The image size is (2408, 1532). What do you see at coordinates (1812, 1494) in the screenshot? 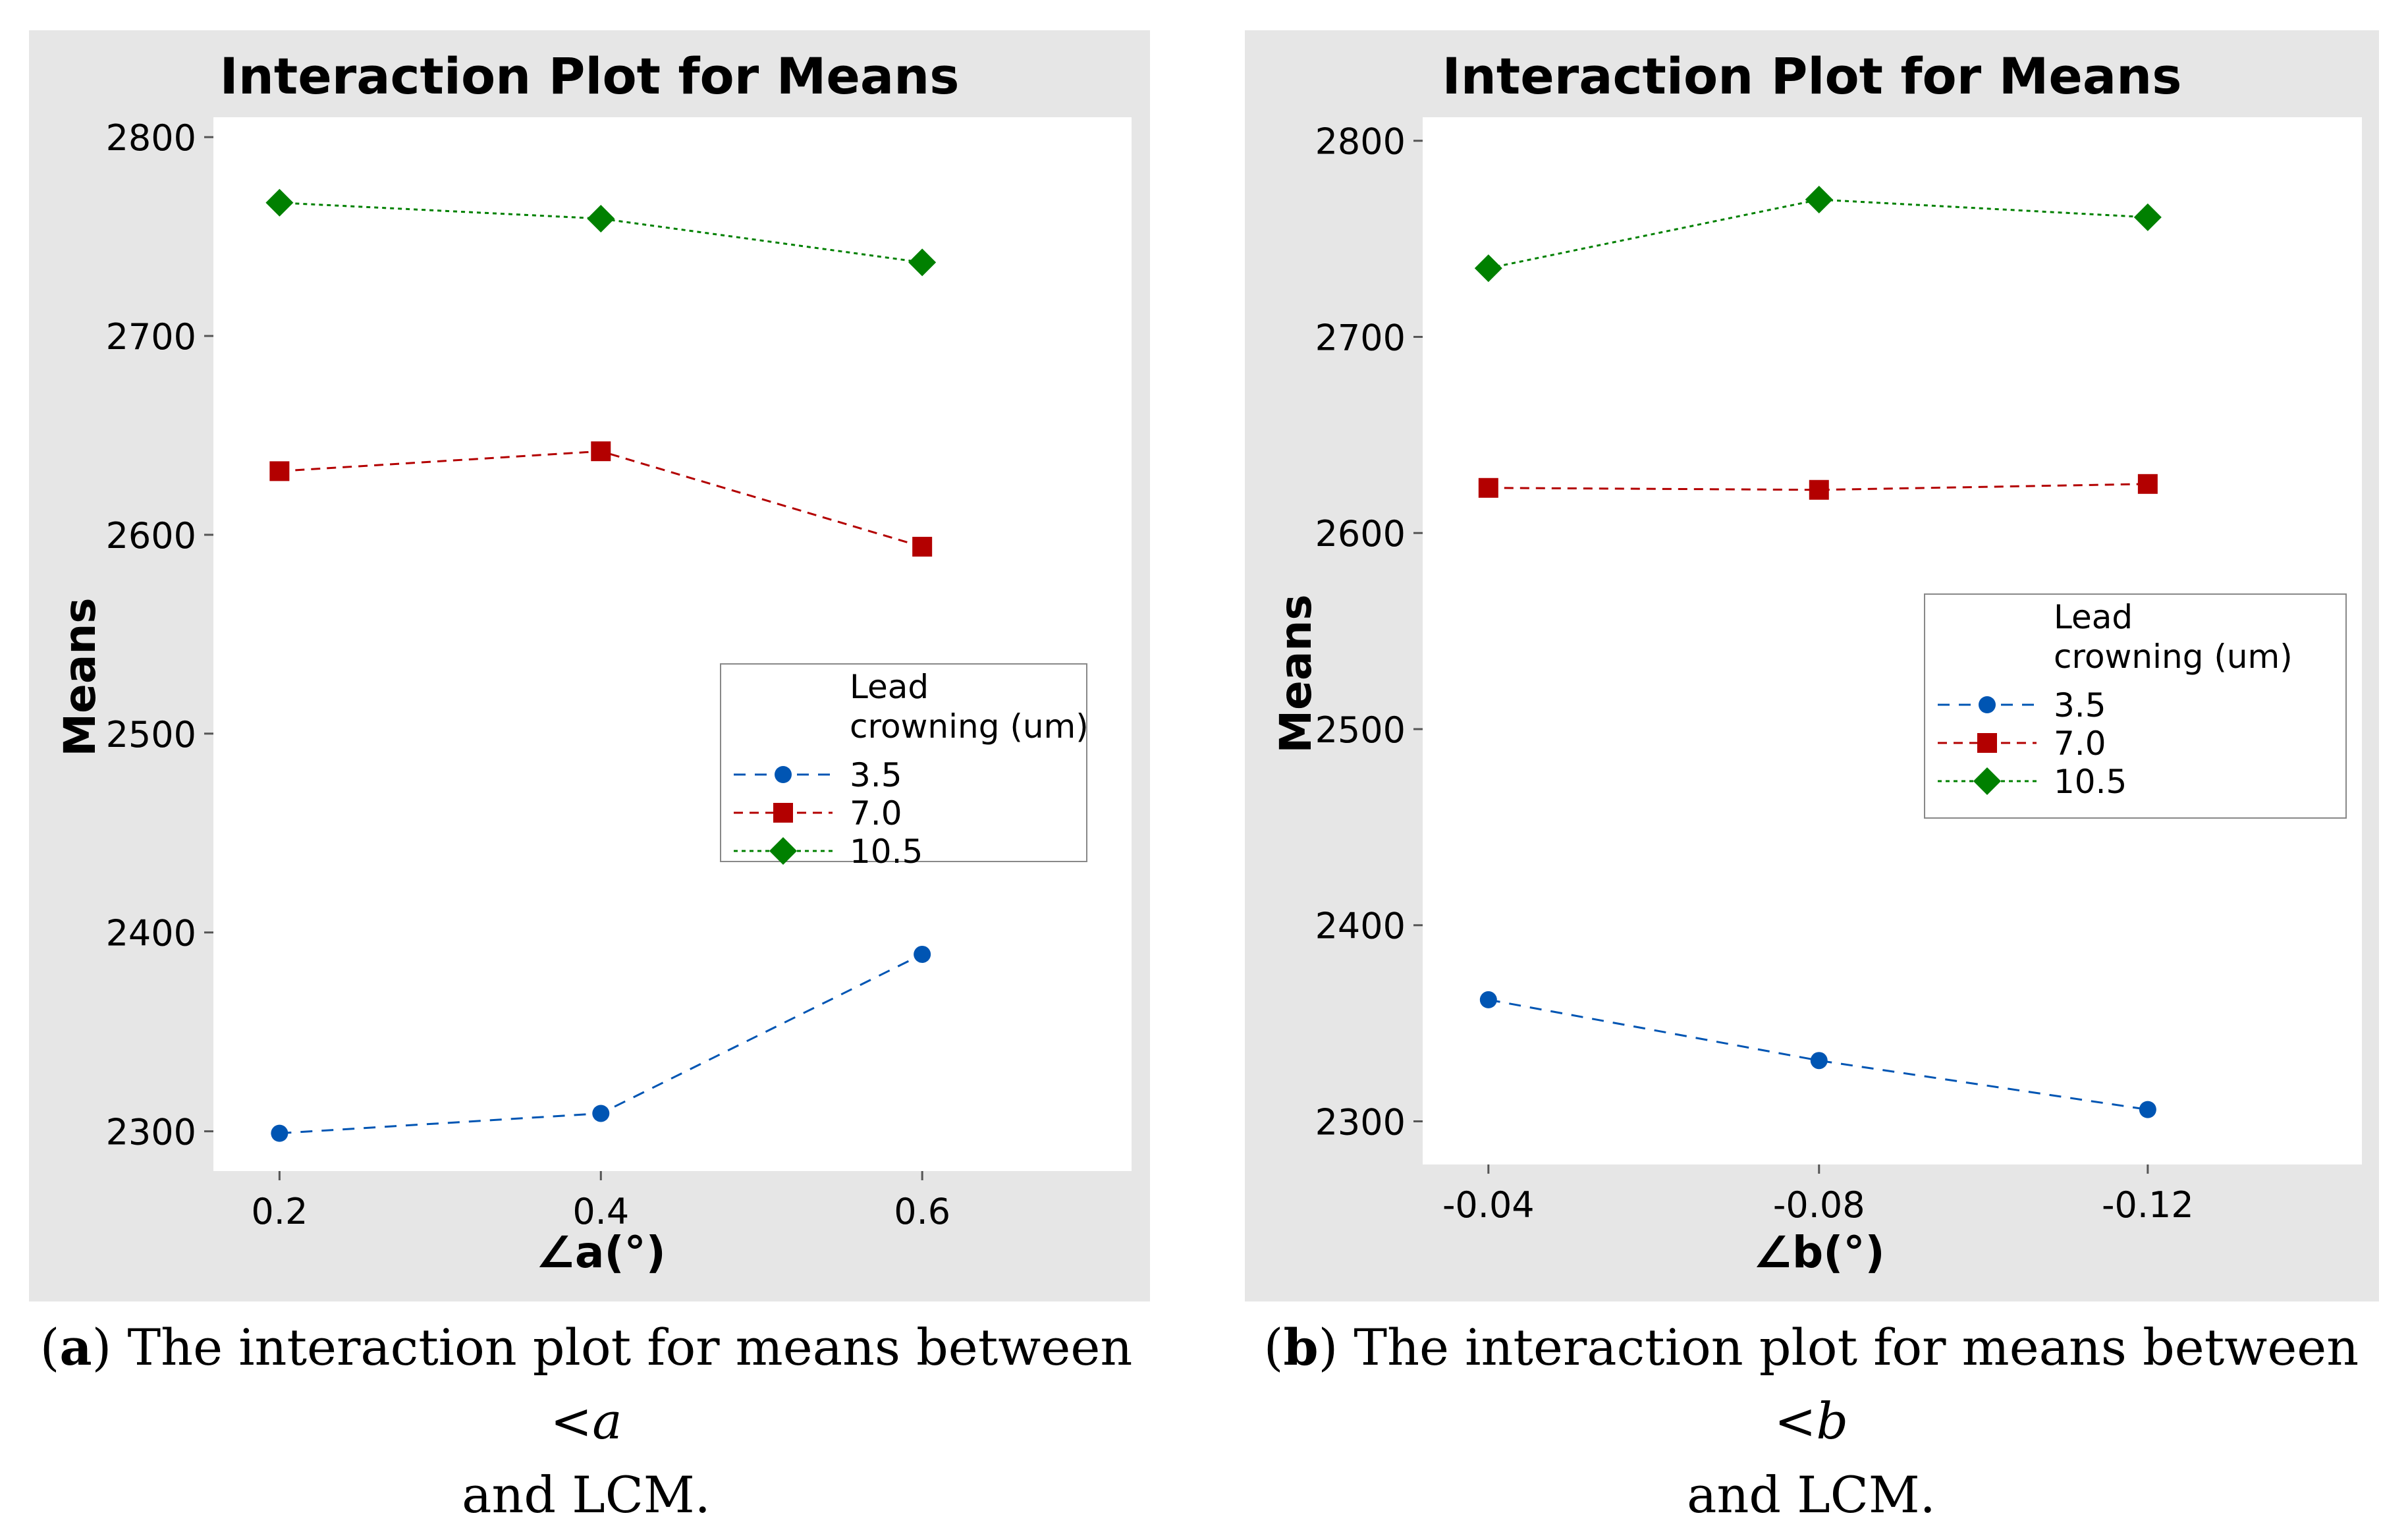
I see `caption-b-line2: and LCM.` at bounding box center [1812, 1494].